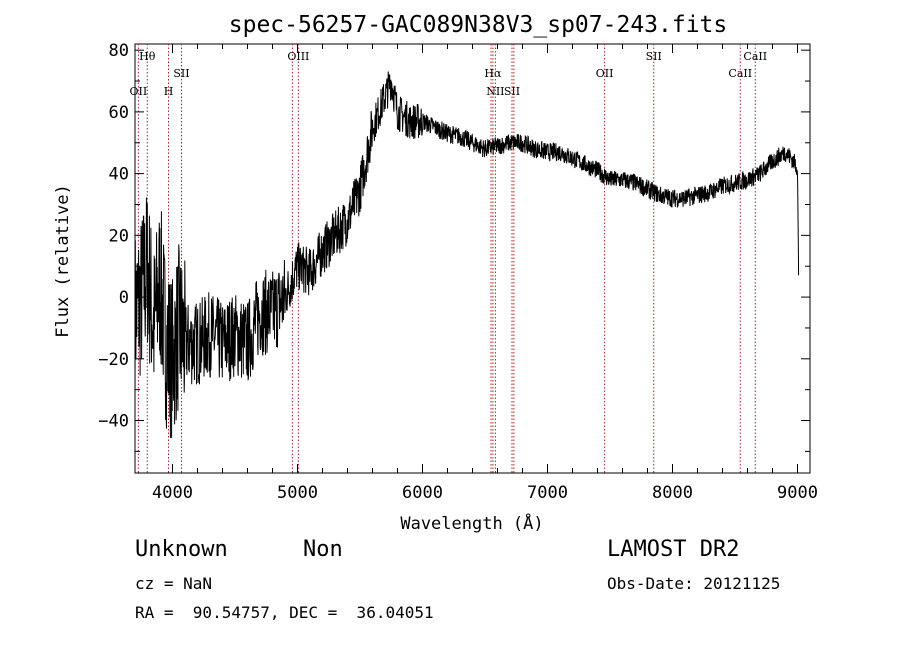 The width and height of the screenshot is (900, 649). Describe the element at coordinates (119, 51) in the screenshot. I see `y-tick-label: 80` at that location.